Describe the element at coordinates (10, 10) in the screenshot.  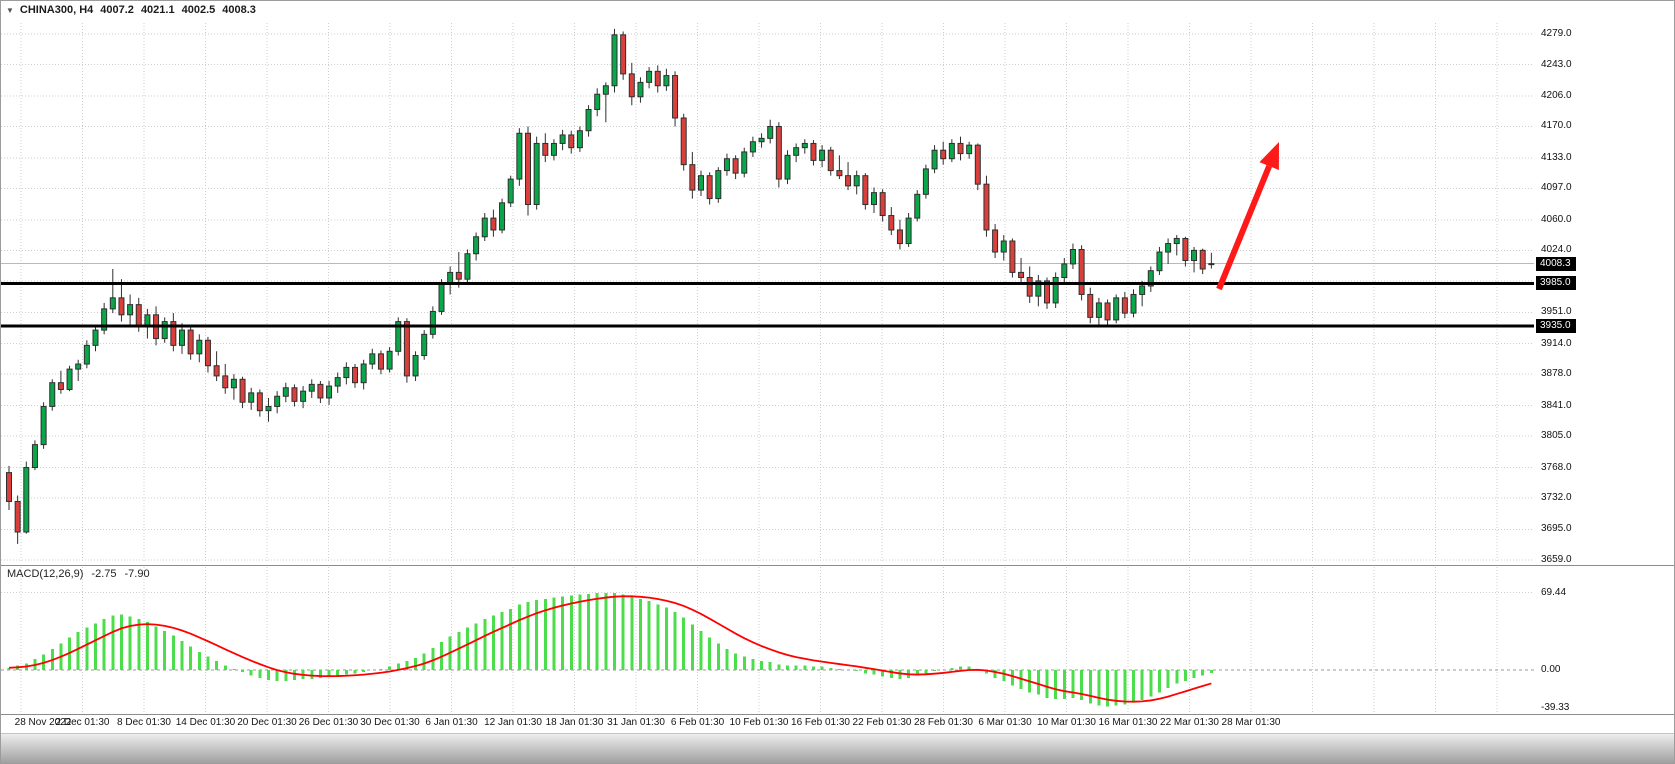
I see `symbol-dropdown-icon: ▼` at that location.